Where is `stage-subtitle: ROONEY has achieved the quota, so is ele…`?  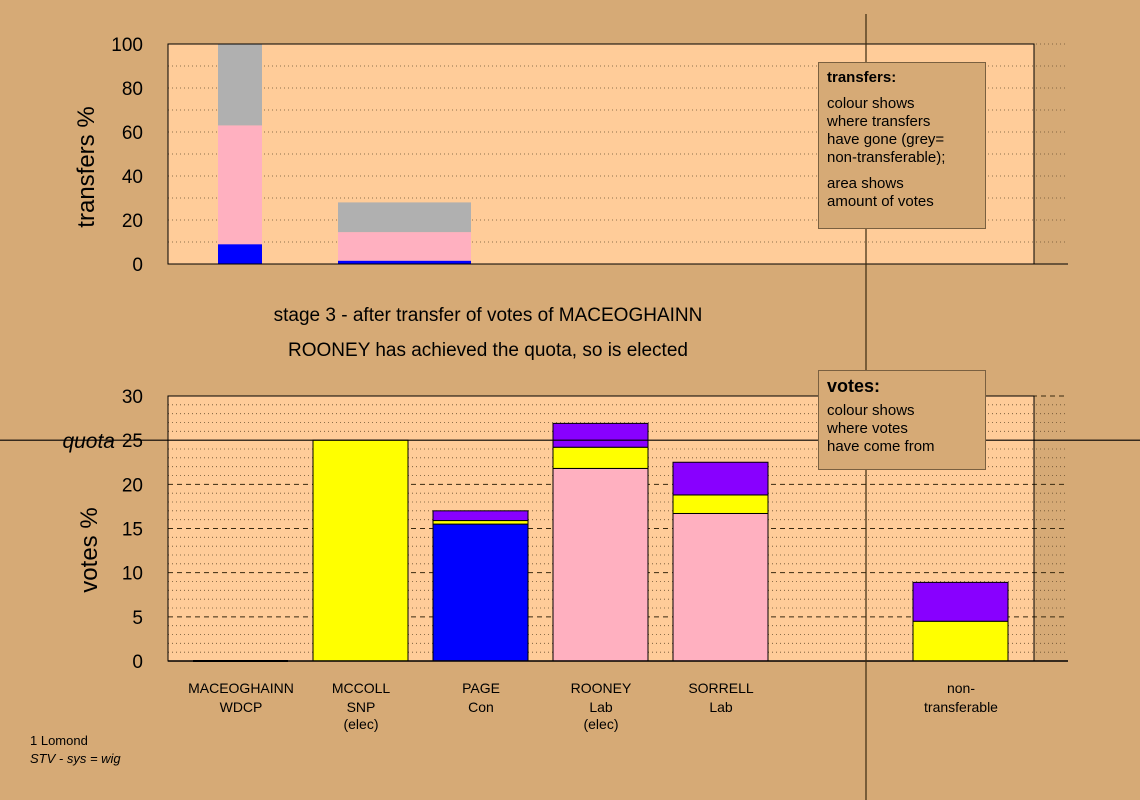
stage-subtitle: ROONEY has achieved the quota, so is ele… is located at coordinates (488, 350).